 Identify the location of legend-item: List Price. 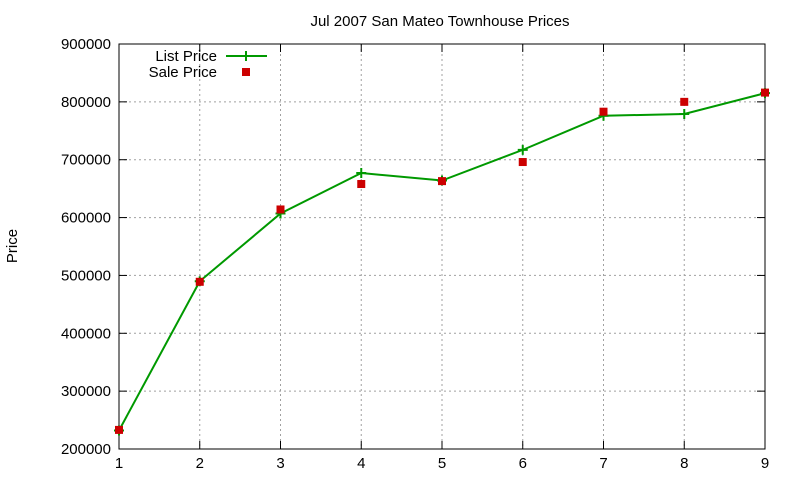
(211, 56).